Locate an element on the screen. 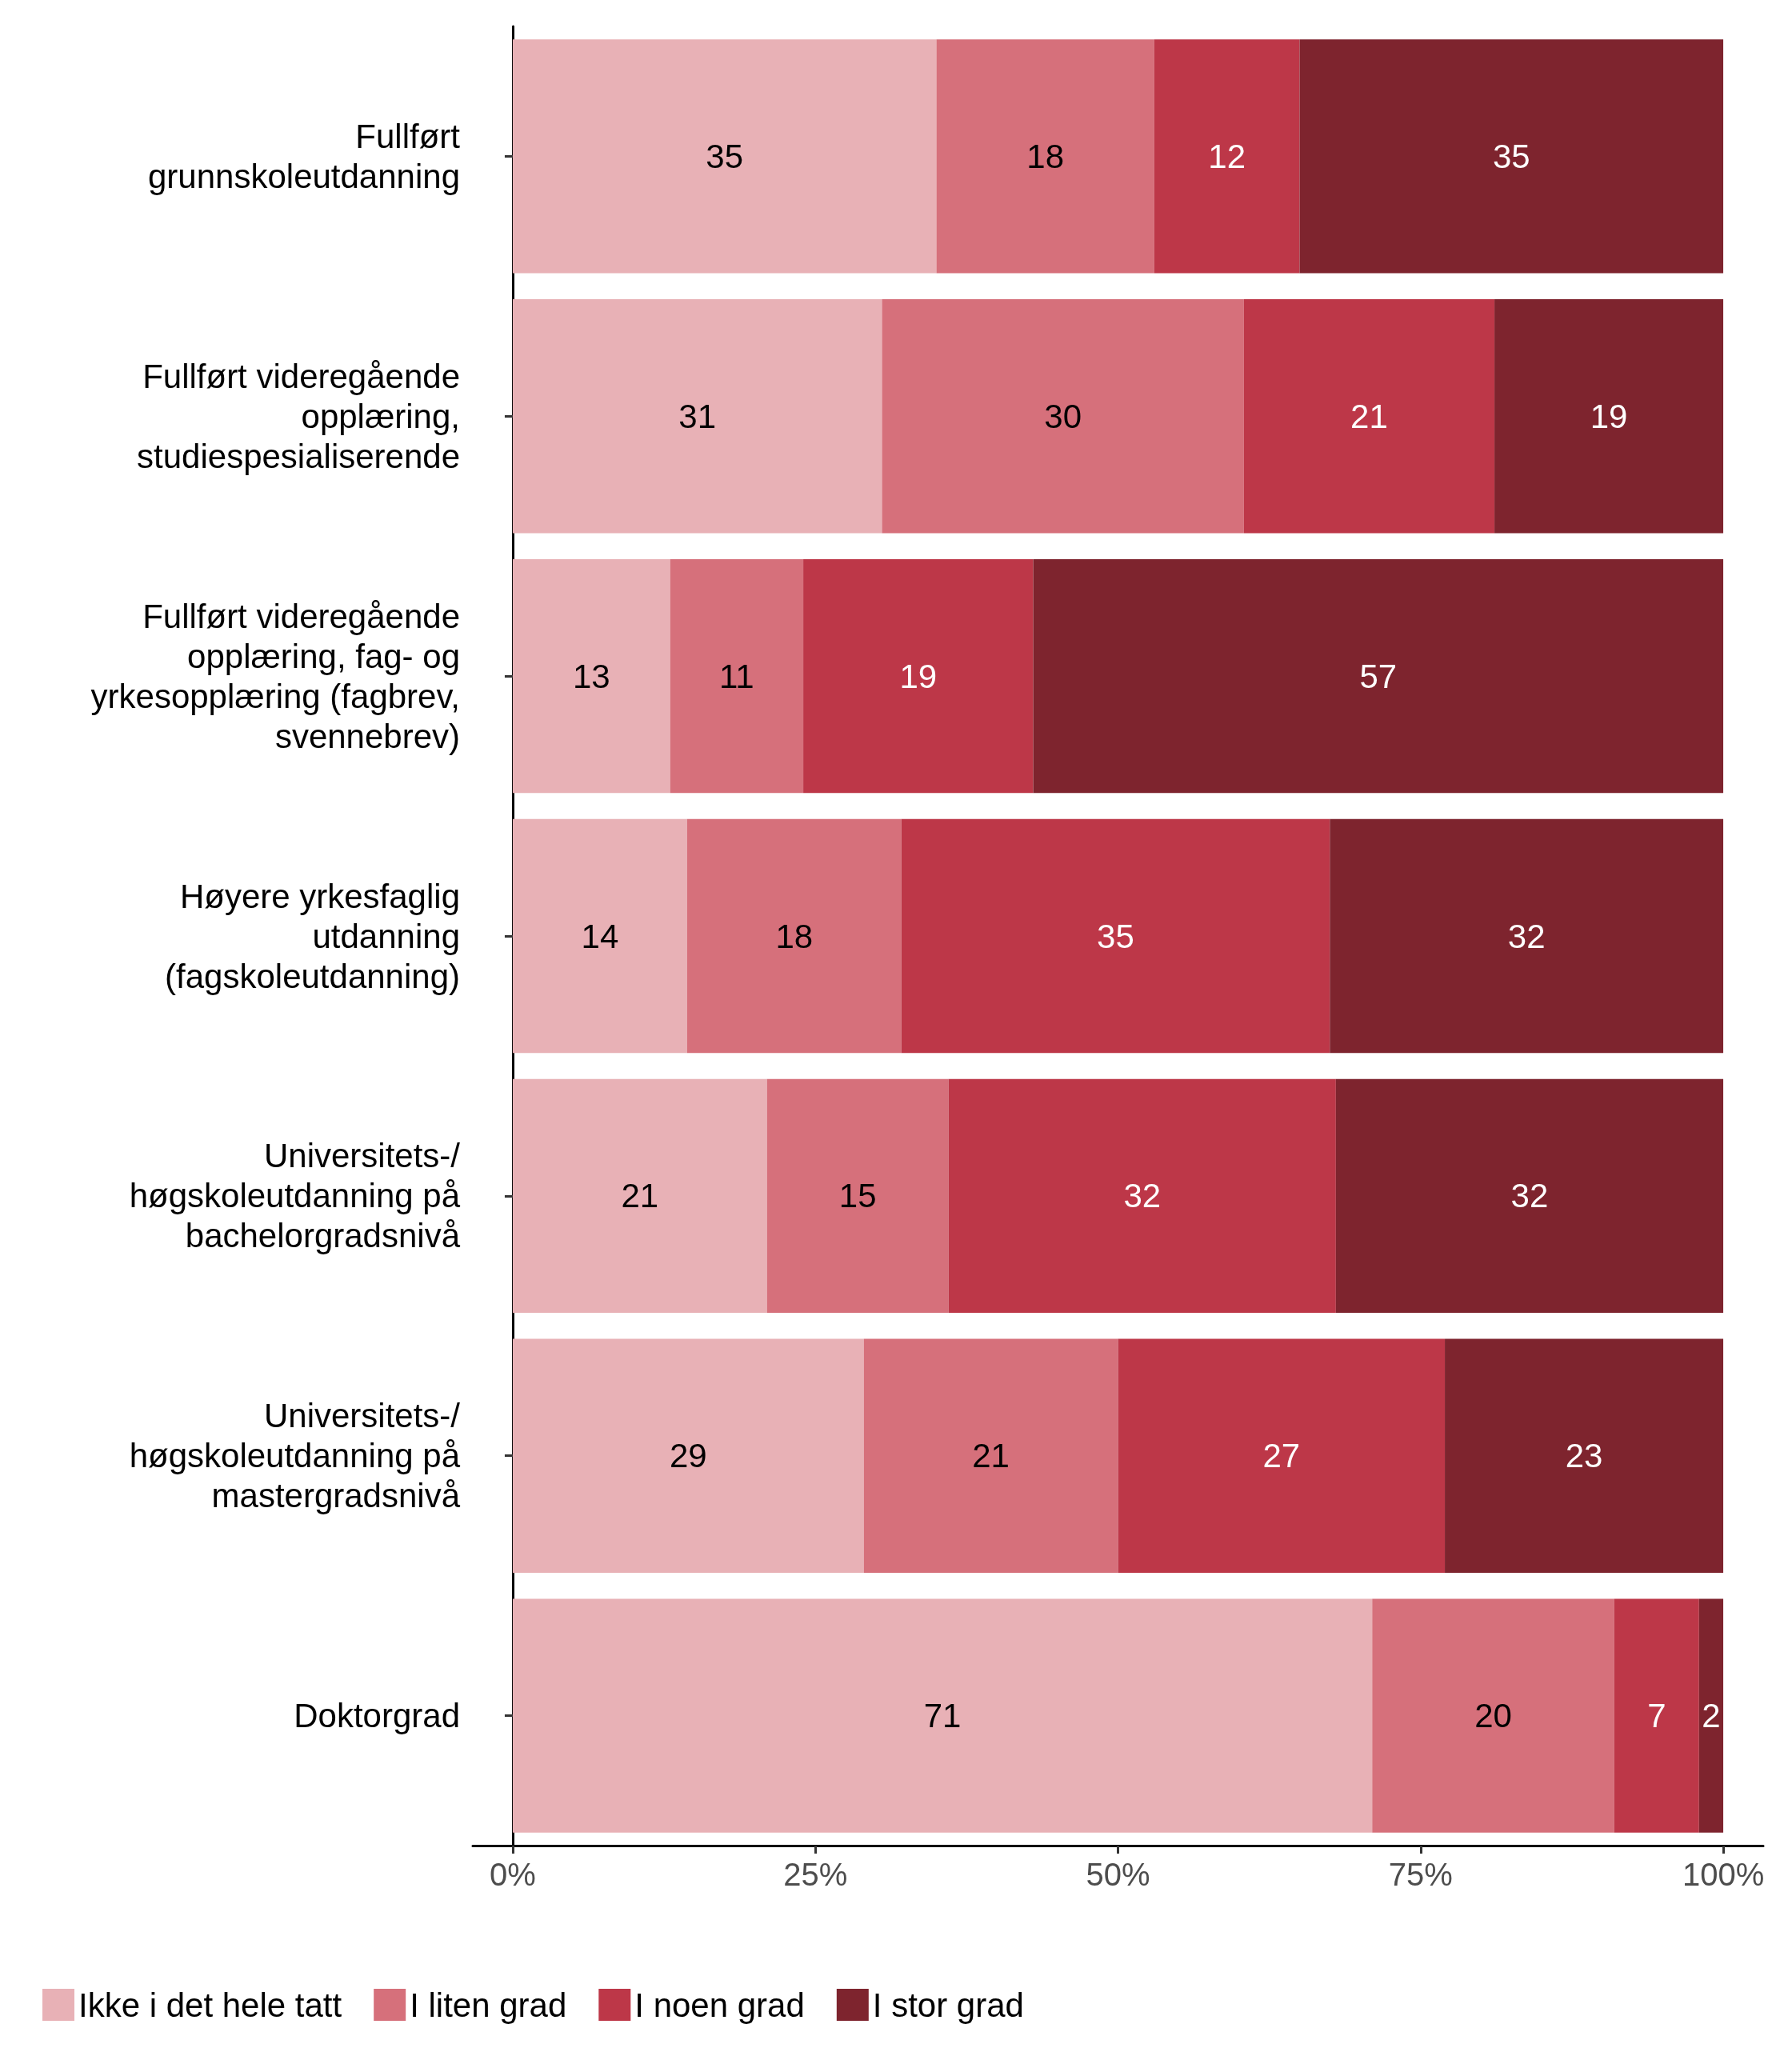 This screenshot has width=1792, height=2048. y-tick-label: Universitets-/ høgskoleutdanning på bachelorgradsnivå is located at coordinates (295, 1196).